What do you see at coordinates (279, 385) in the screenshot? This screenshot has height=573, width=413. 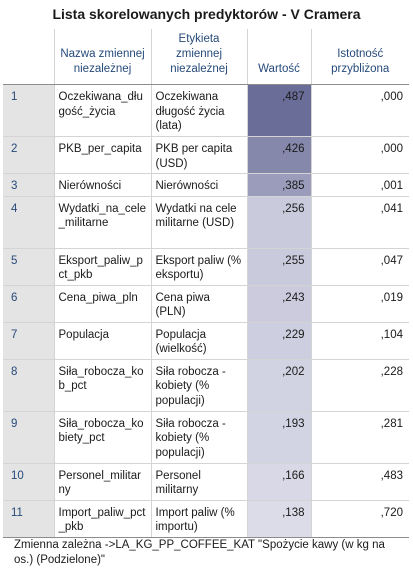 I see `cramers-v-value-cell: ,202` at bounding box center [279, 385].